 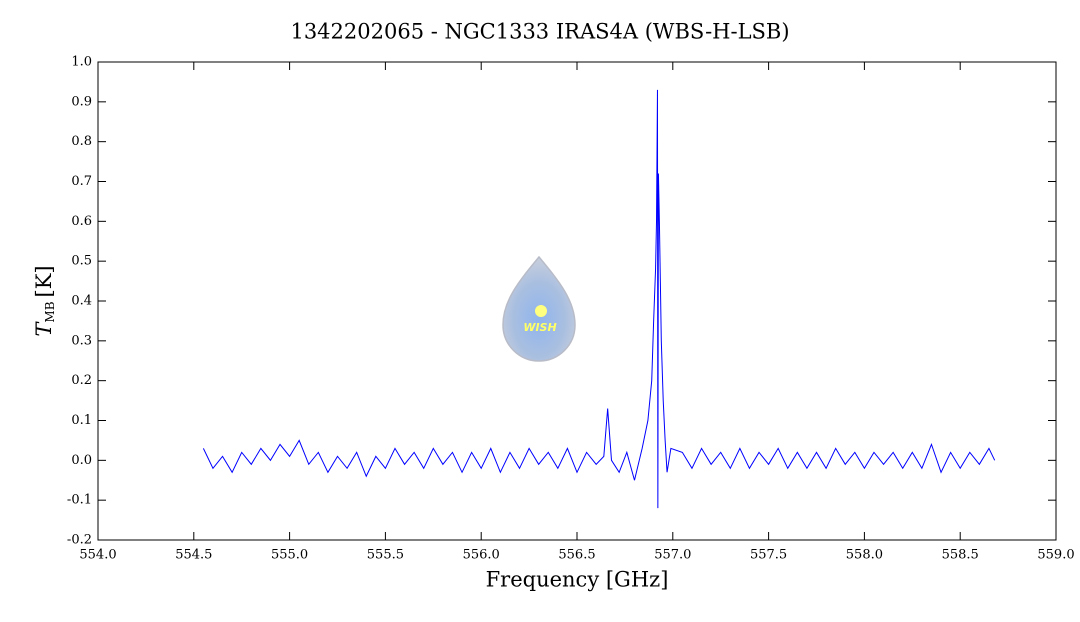 What do you see at coordinates (539, 308) in the screenshot?
I see `logo: WISH` at bounding box center [539, 308].